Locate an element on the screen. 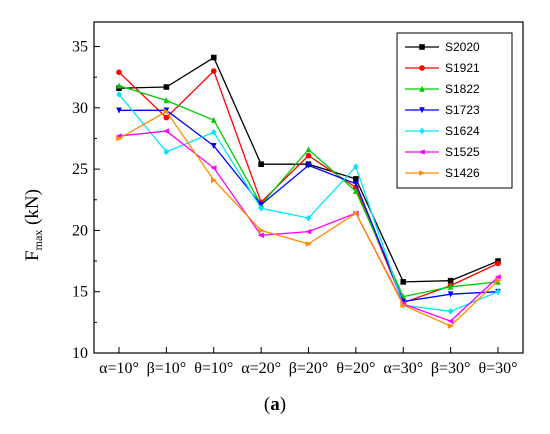 The height and width of the screenshot is (434, 550). x-tick-label: β=10° is located at coordinates (167, 368).